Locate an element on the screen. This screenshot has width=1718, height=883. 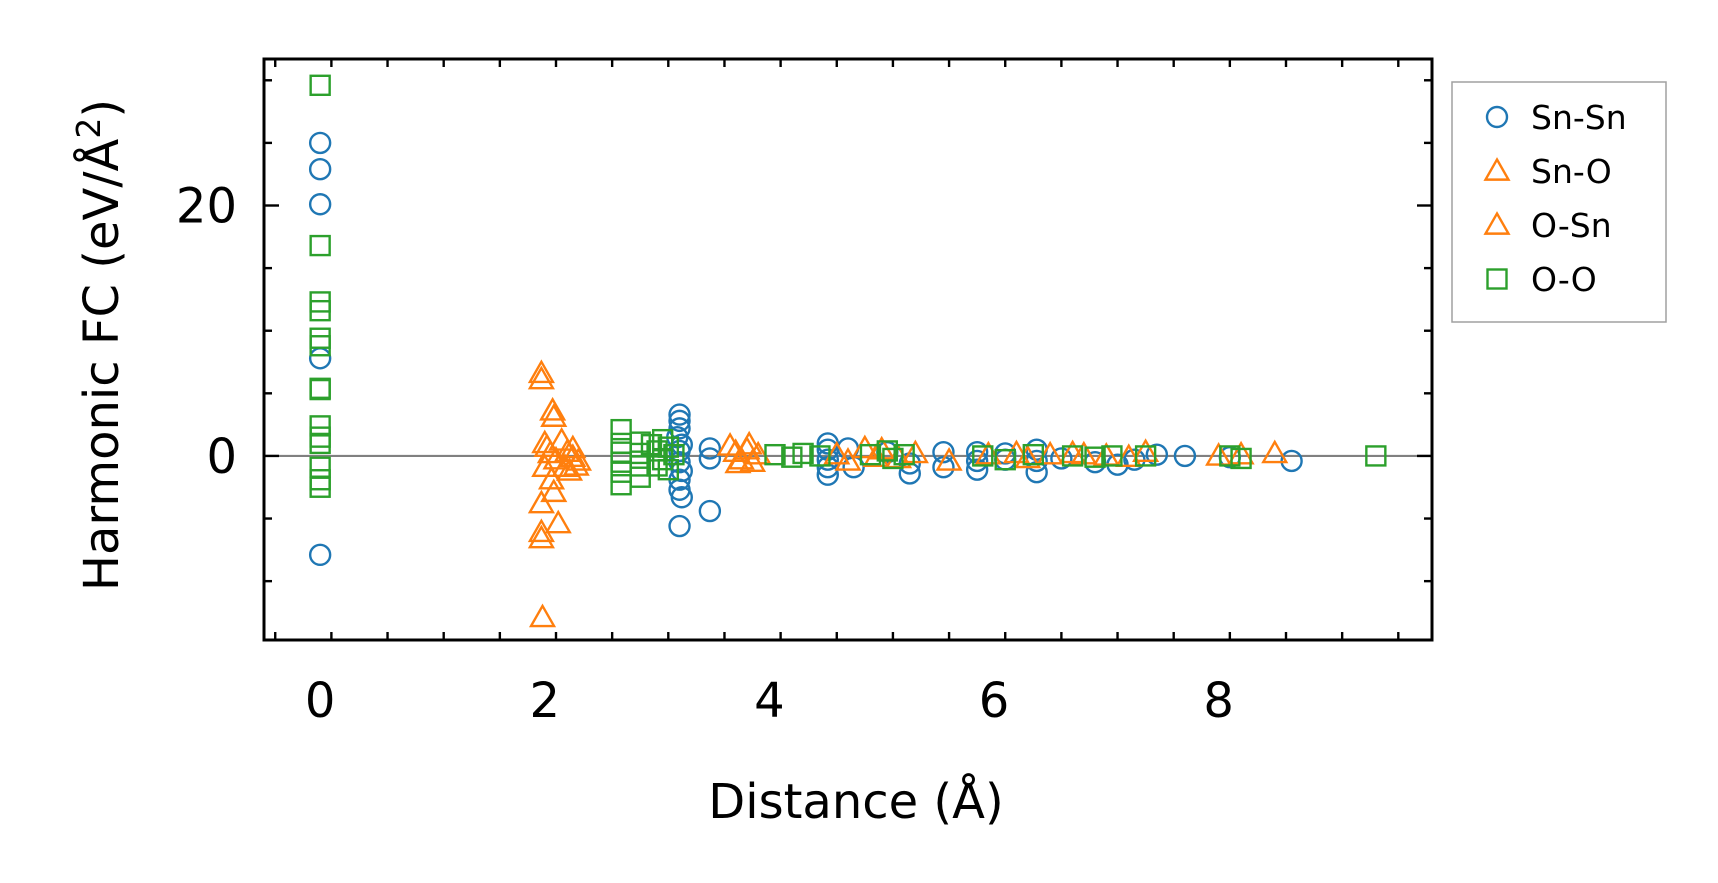
legend-marker-square is located at coordinates (1497, 279).